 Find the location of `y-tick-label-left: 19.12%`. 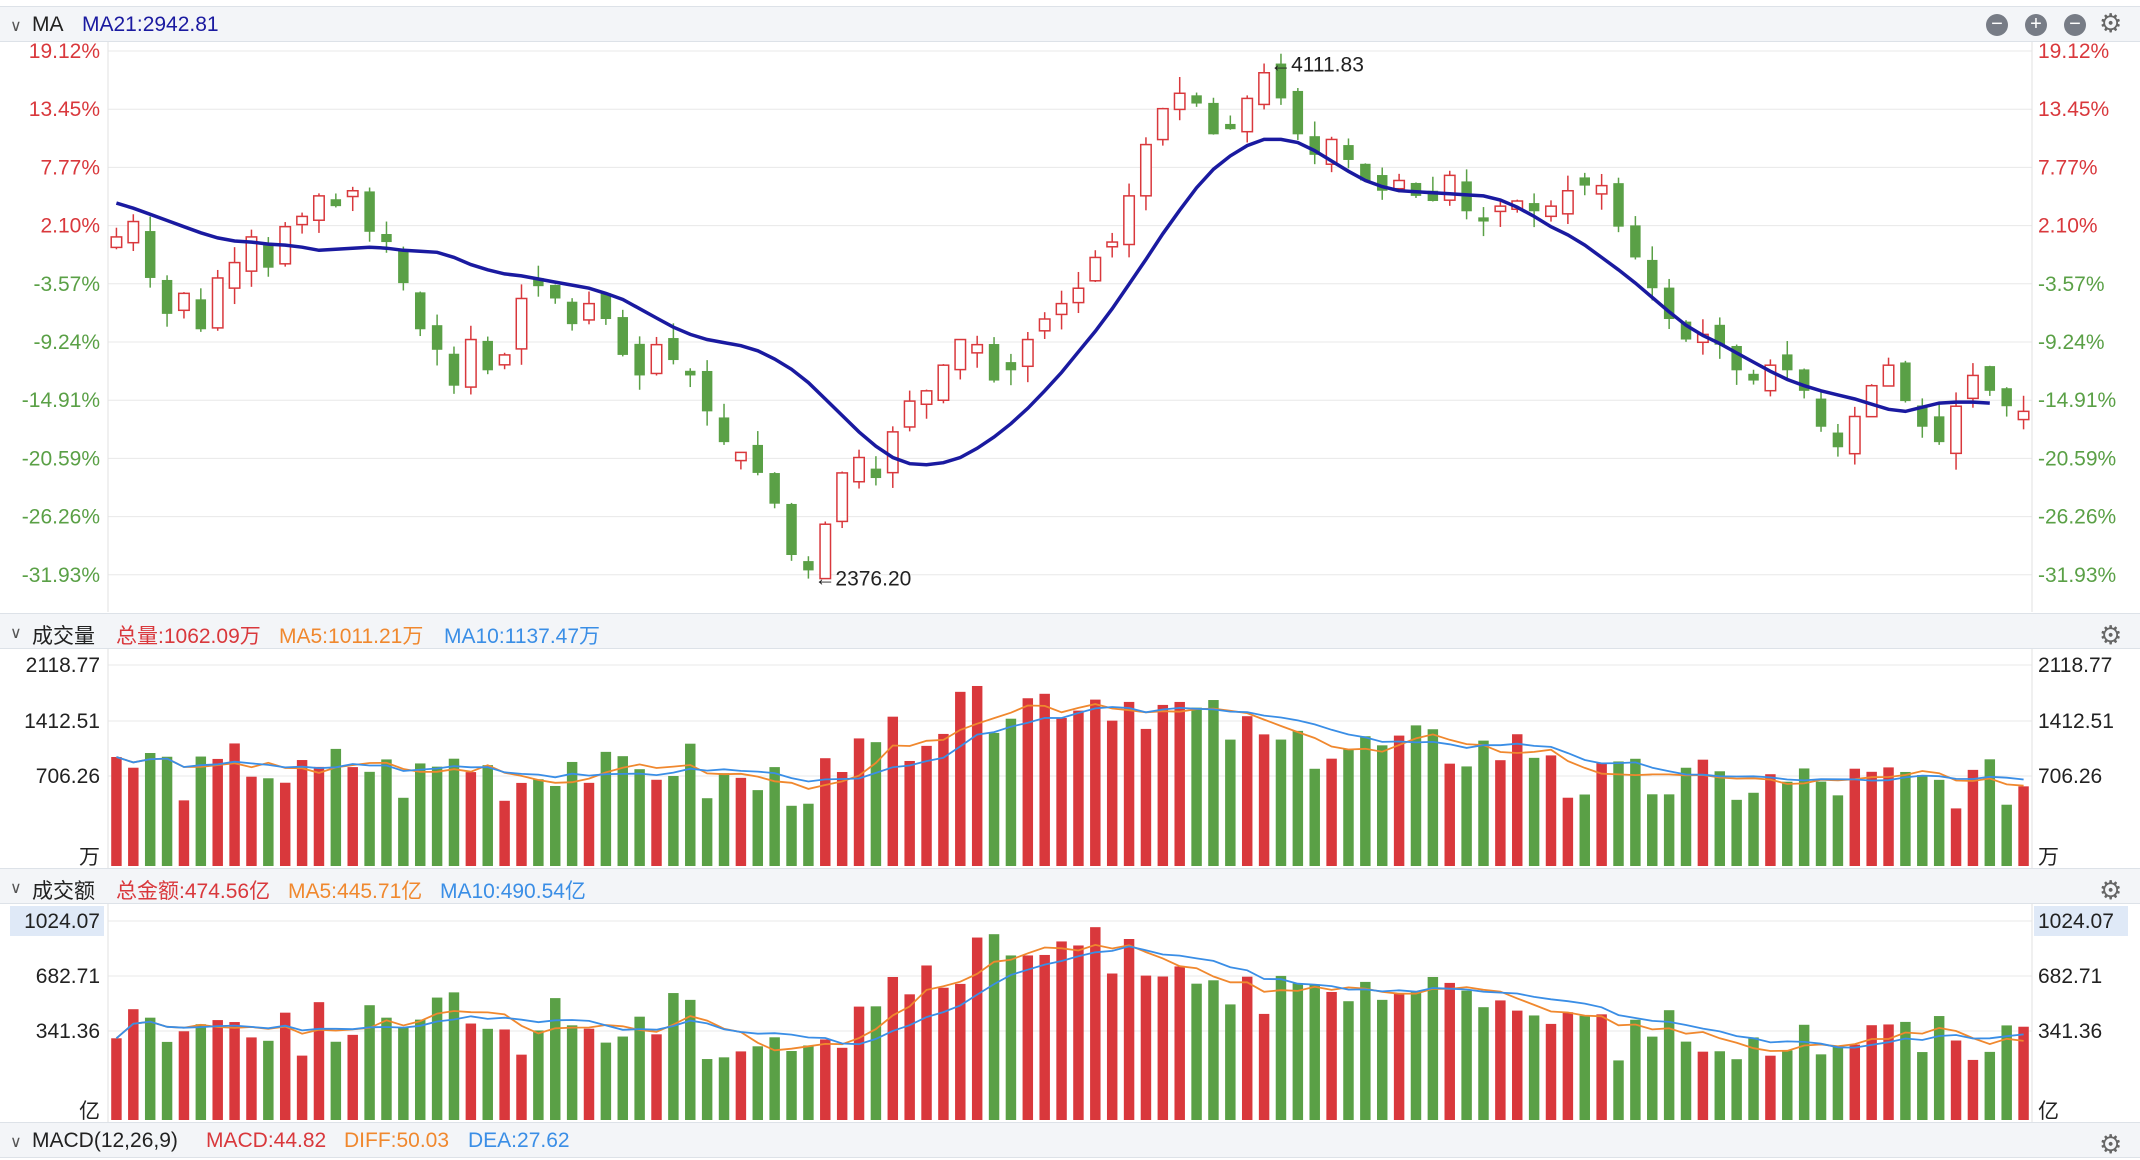

y-tick-label-left: 19.12% is located at coordinates (64, 52).